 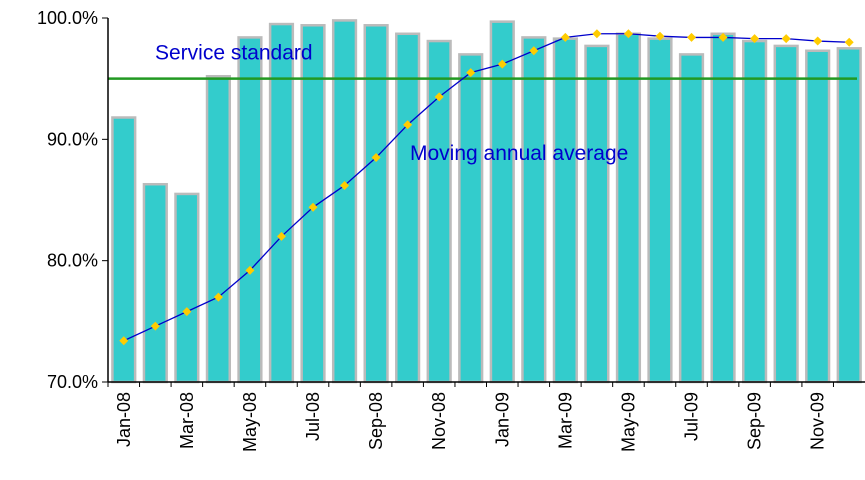 I want to click on x-tick-label: Mar-09, so click(x=565, y=420).